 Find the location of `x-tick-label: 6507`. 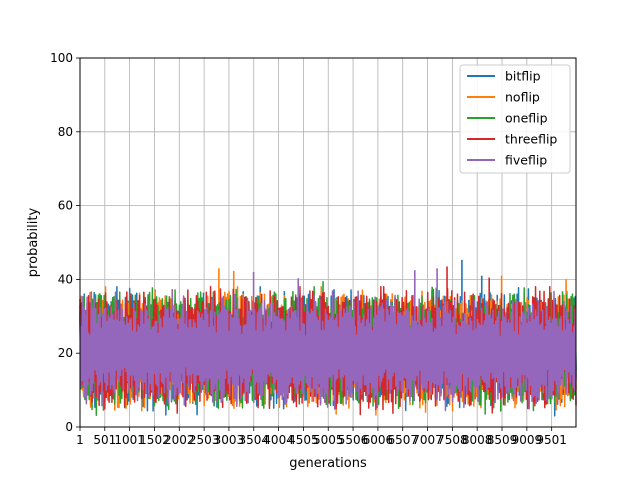

x-tick-label: 6507 is located at coordinates (402, 440).